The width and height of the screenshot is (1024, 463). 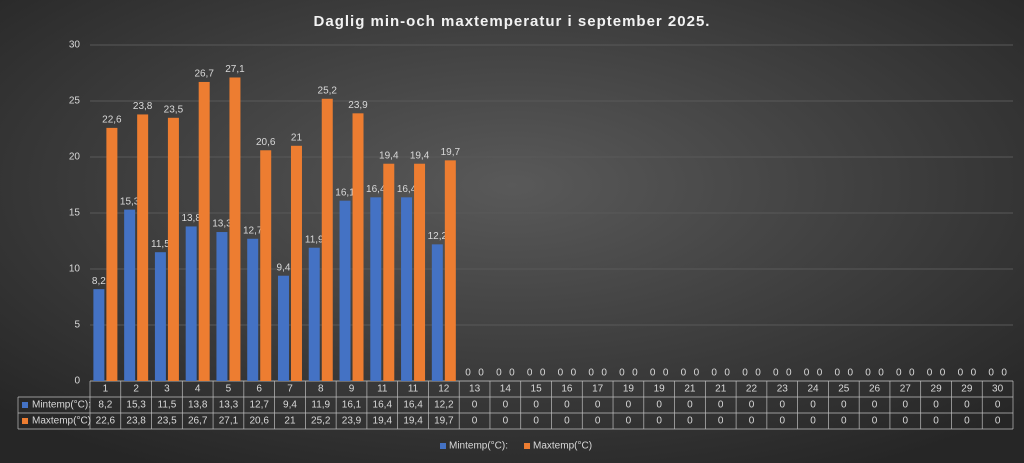 What do you see at coordinates (783, 389) in the screenshot?
I see `x-tick-label: 23` at bounding box center [783, 389].